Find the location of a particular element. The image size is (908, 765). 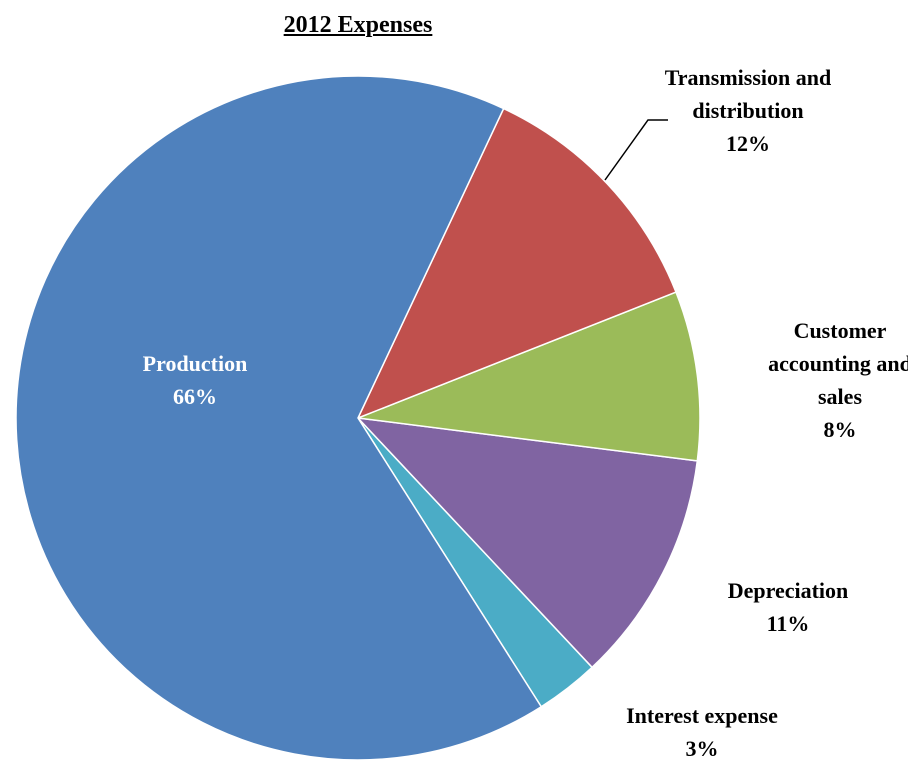

category-label: Transmission and distribution is located at coordinates (748, 94).